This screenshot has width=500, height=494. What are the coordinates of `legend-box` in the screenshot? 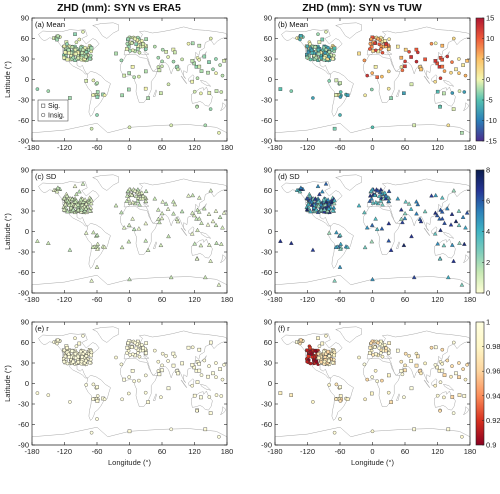 It's located at (53, 110).